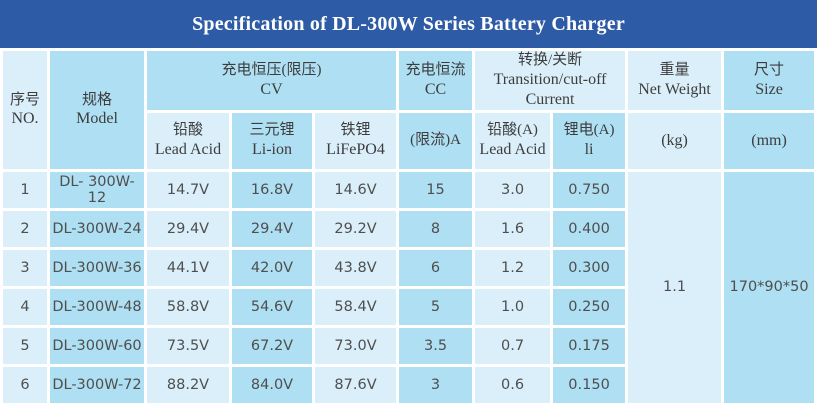  Describe the element at coordinates (769, 140) in the screenshot. I see `col-header-mm-unit: (mm)` at that location.